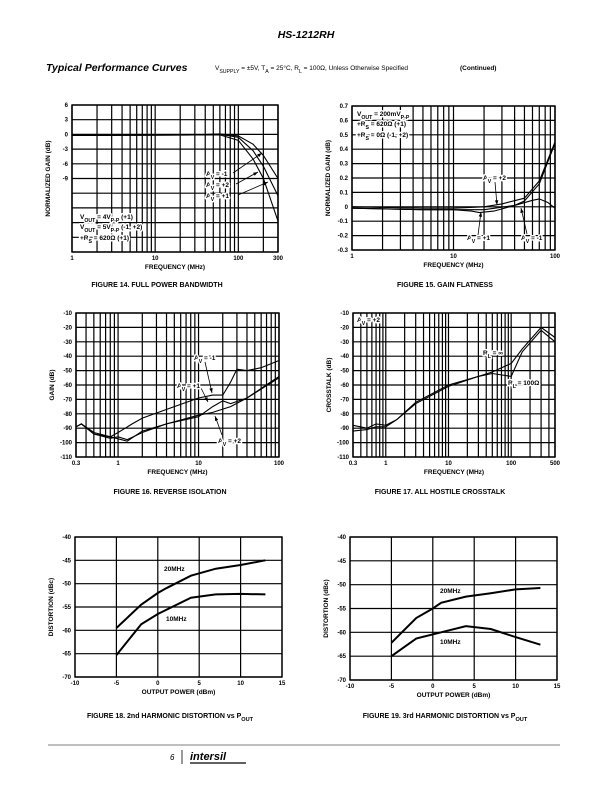  What do you see at coordinates (66, 180) in the screenshot?
I see `y-tick-label: -9` at bounding box center [66, 180].